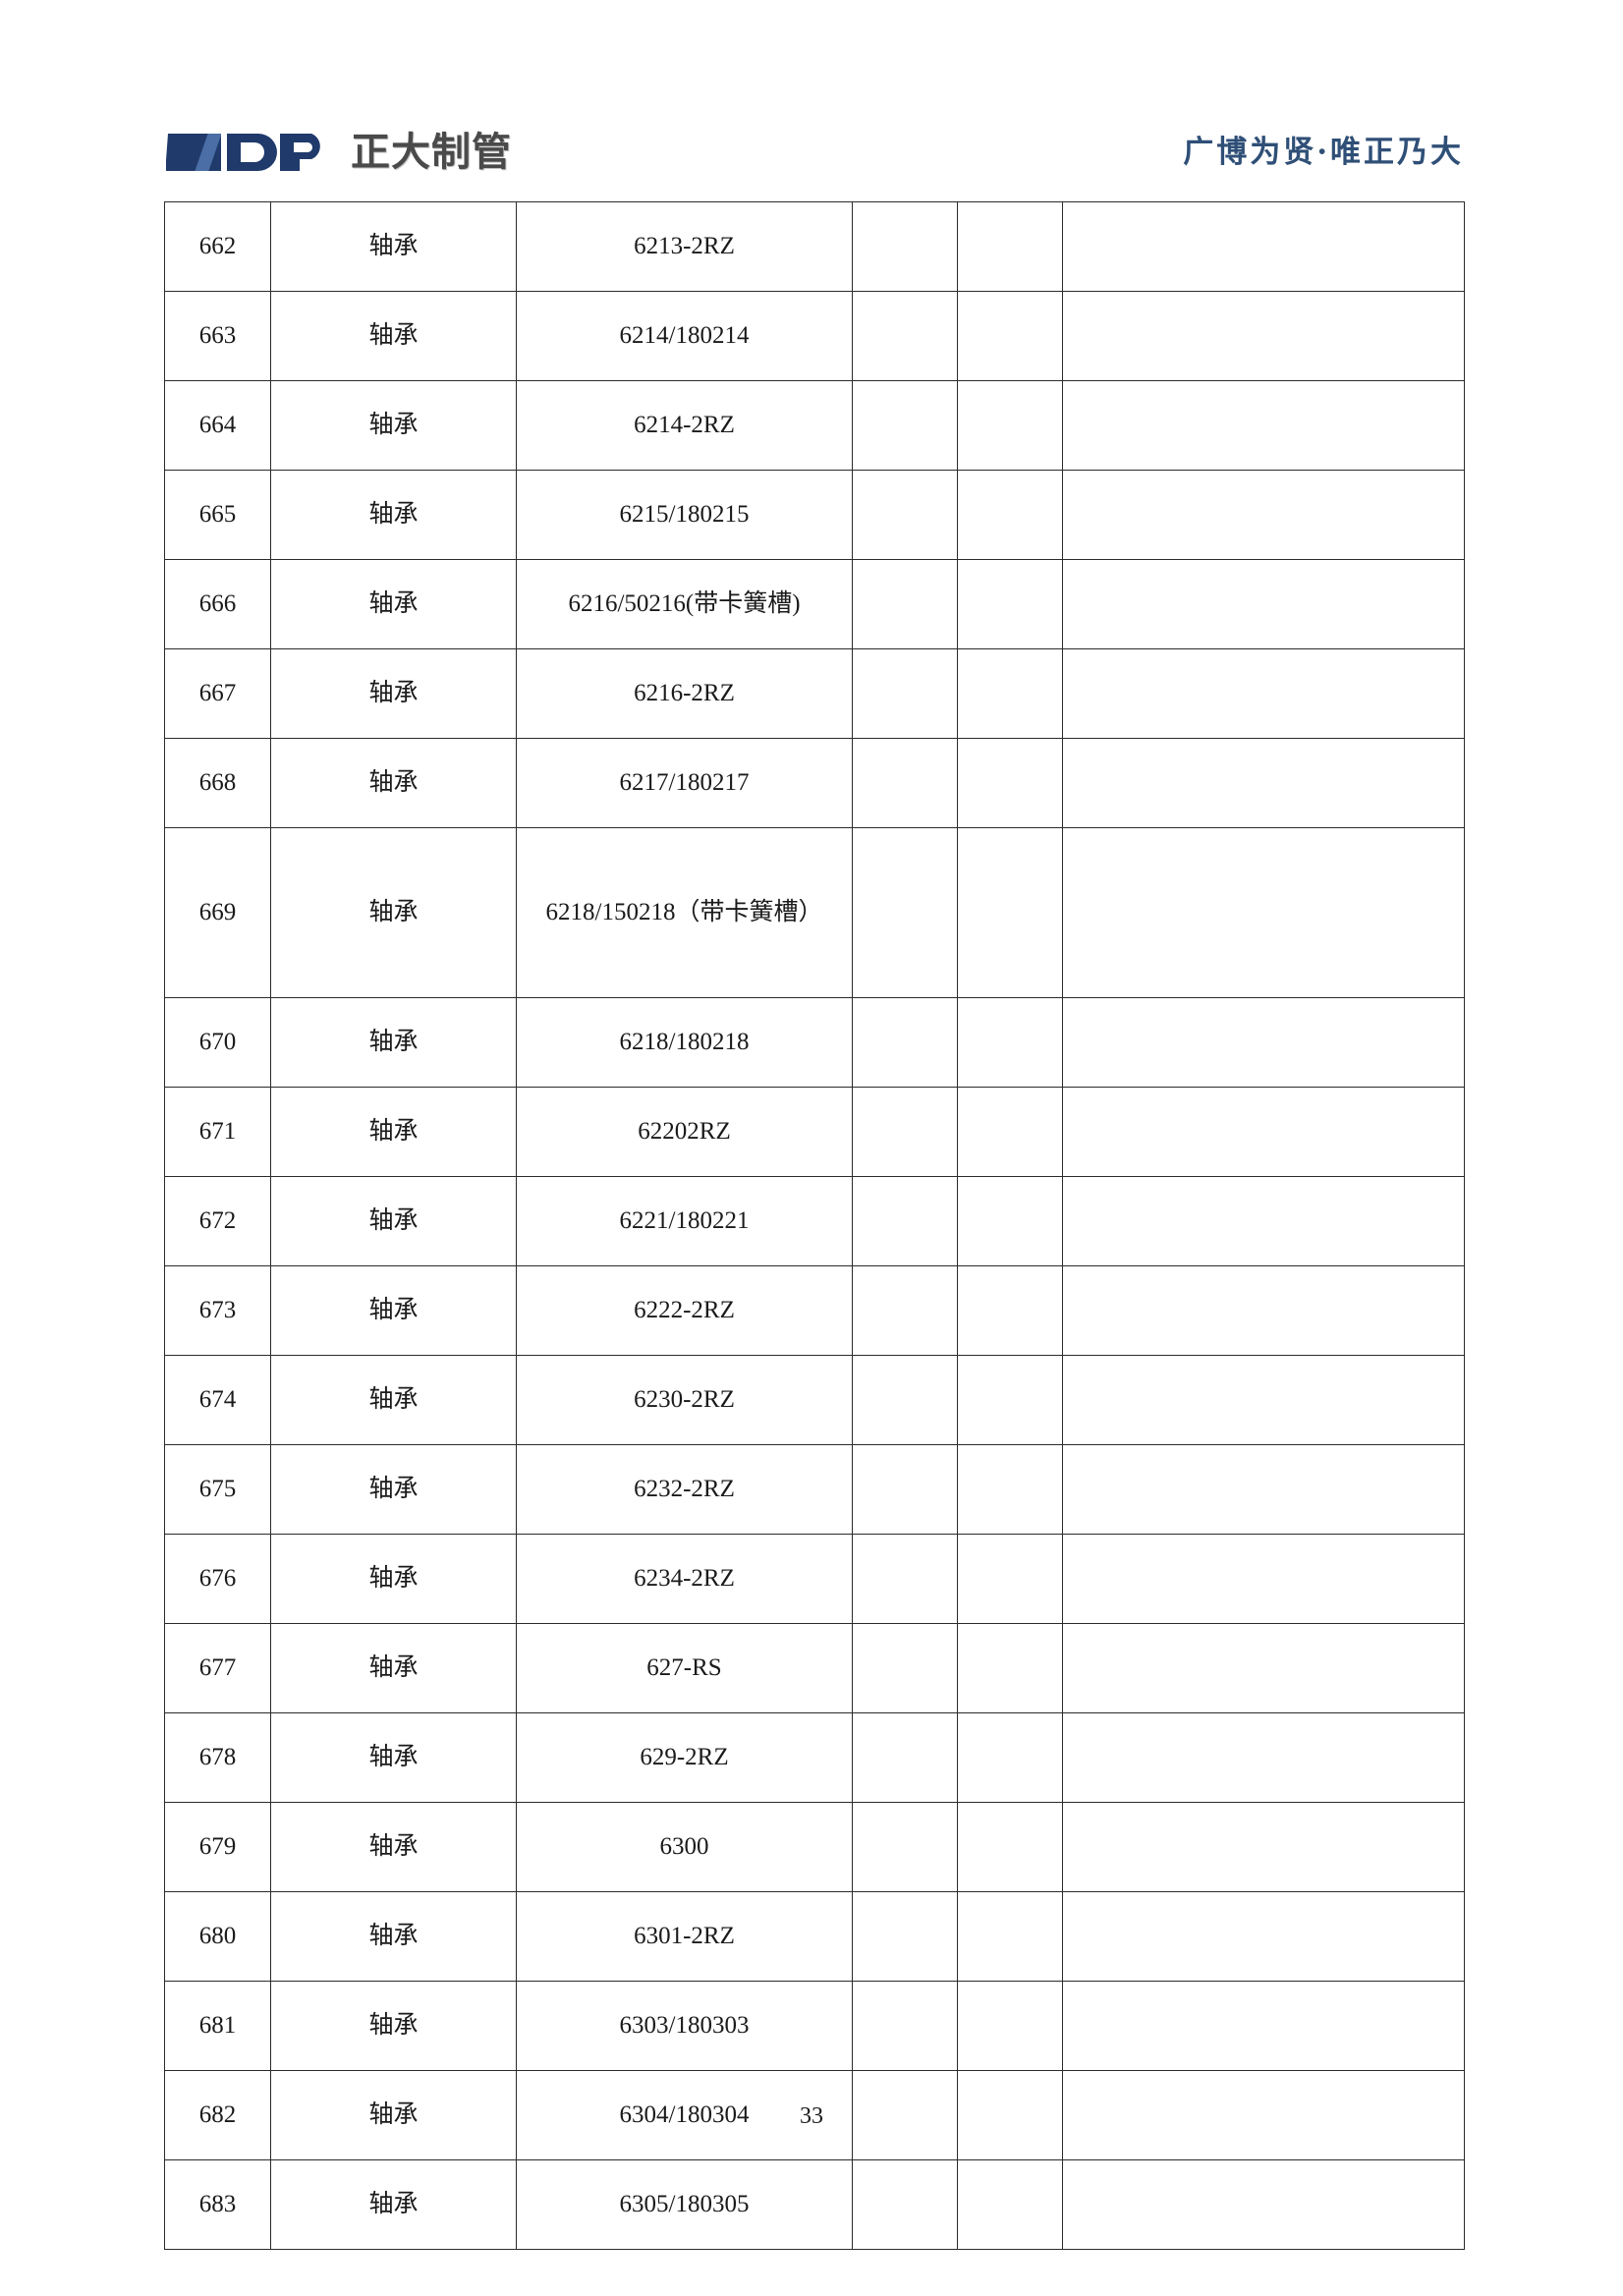  Describe the element at coordinates (685, 1668) in the screenshot. I see `row-model-cell: 627-RS` at that location.